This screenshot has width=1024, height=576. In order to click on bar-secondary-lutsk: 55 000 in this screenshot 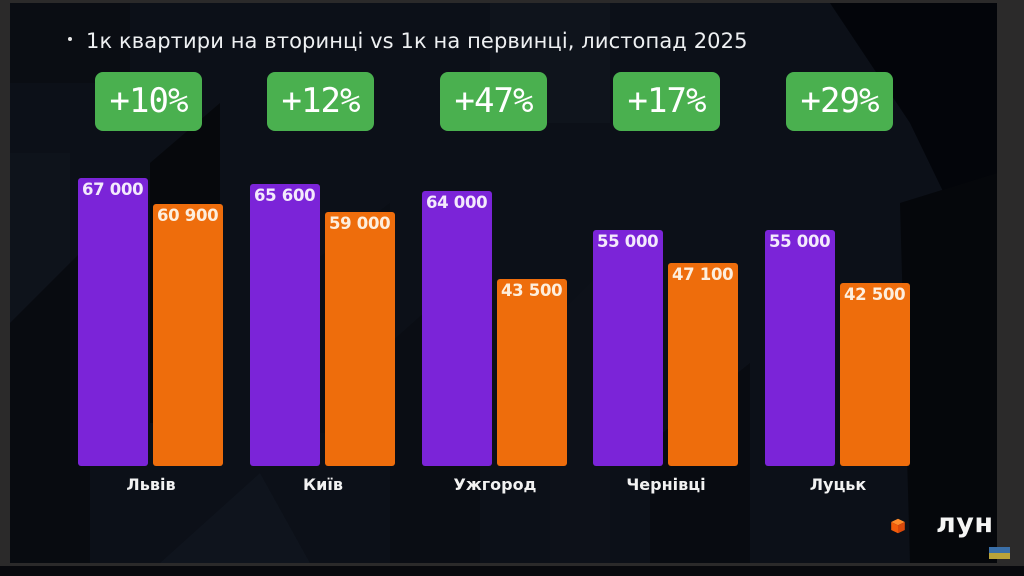, I will do `click(800, 348)`.